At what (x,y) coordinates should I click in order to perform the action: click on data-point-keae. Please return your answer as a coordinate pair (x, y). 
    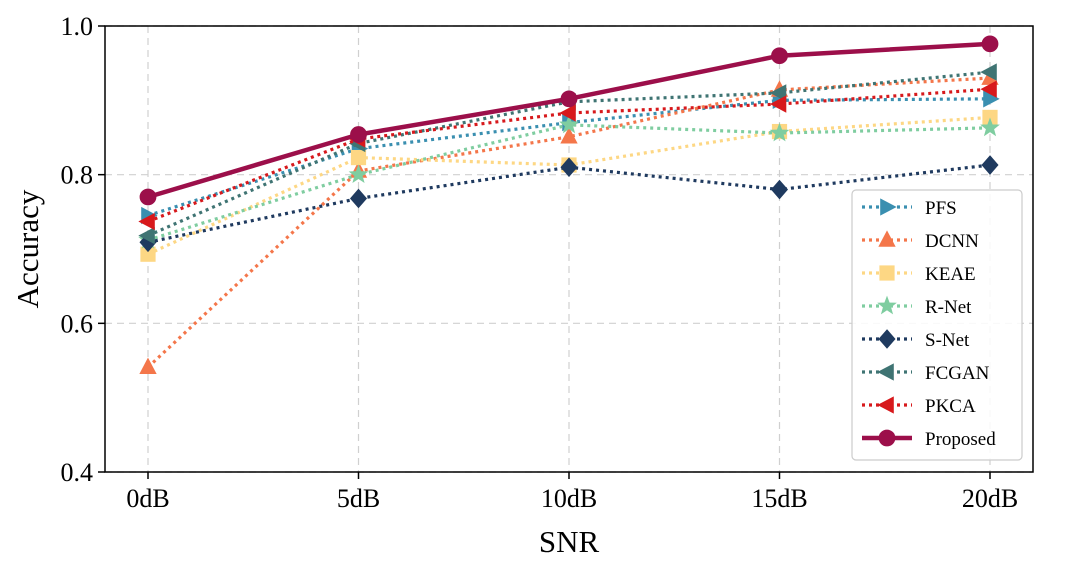
    Looking at the image, I should click on (358, 157).